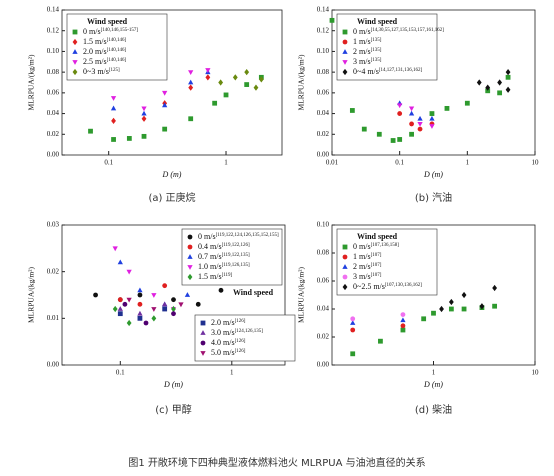 Image resolution: width=554 pixels, height=476 pixels. Describe the element at coordinates (95, 41) in the screenshot. I see `legend-name: 1.5 m/s` at that location.